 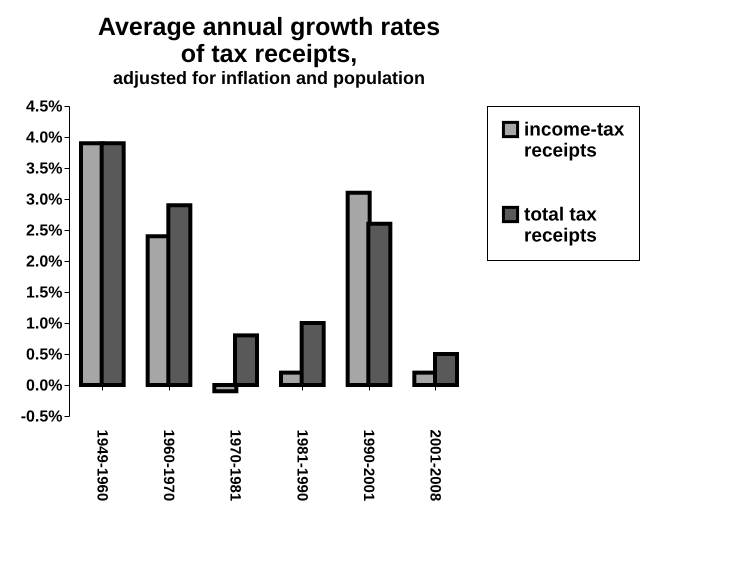 What do you see at coordinates (44, 200) in the screenshot?
I see `y-tick-label: 3.0%` at bounding box center [44, 200].